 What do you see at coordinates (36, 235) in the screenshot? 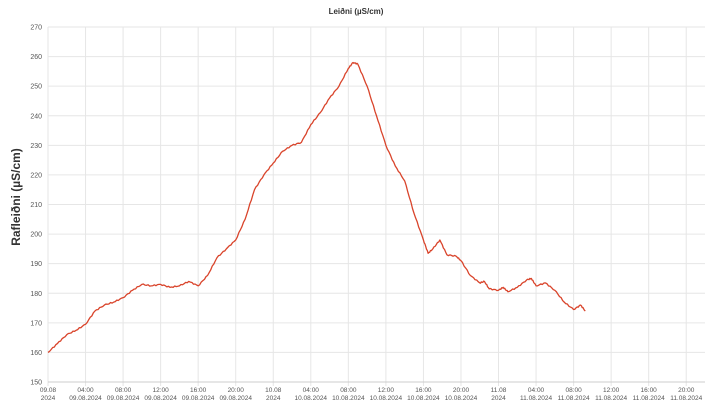
I see `y-tick-label: 200` at bounding box center [36, 235].